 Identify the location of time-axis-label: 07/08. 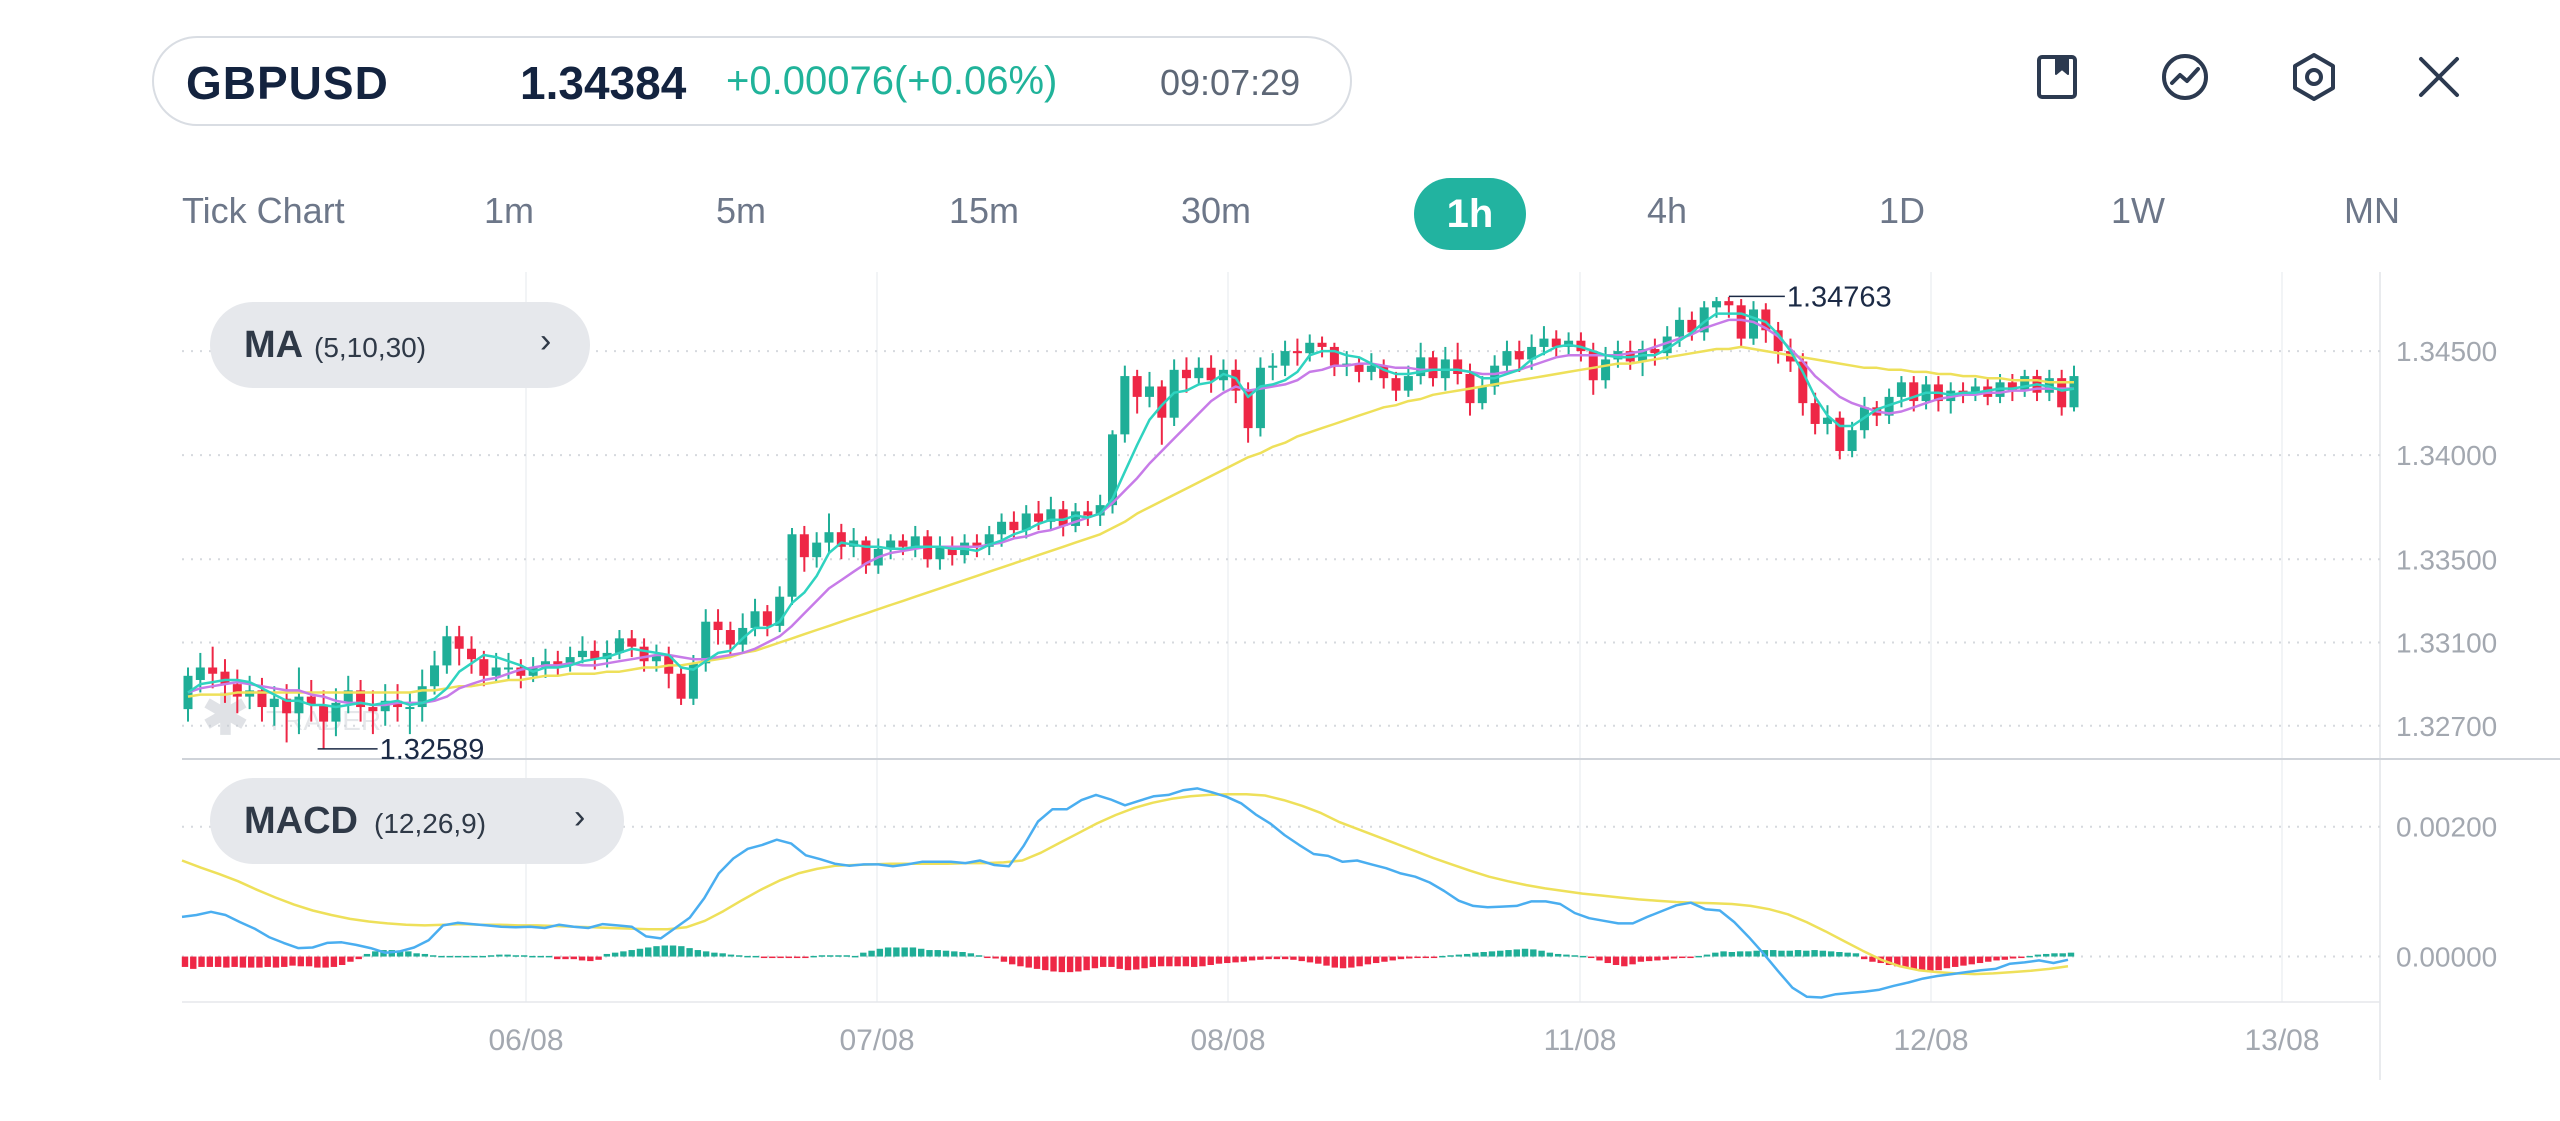
(876, 1040).